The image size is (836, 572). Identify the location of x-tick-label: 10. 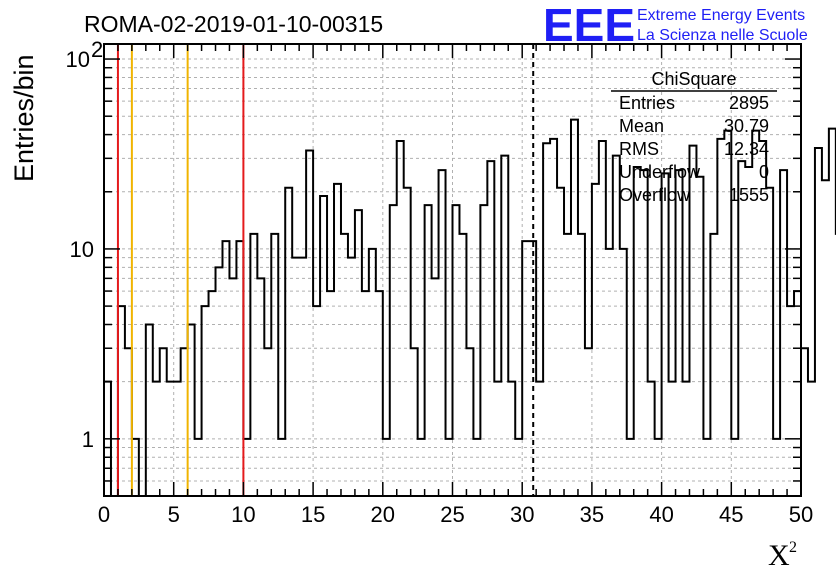
(243, 514).